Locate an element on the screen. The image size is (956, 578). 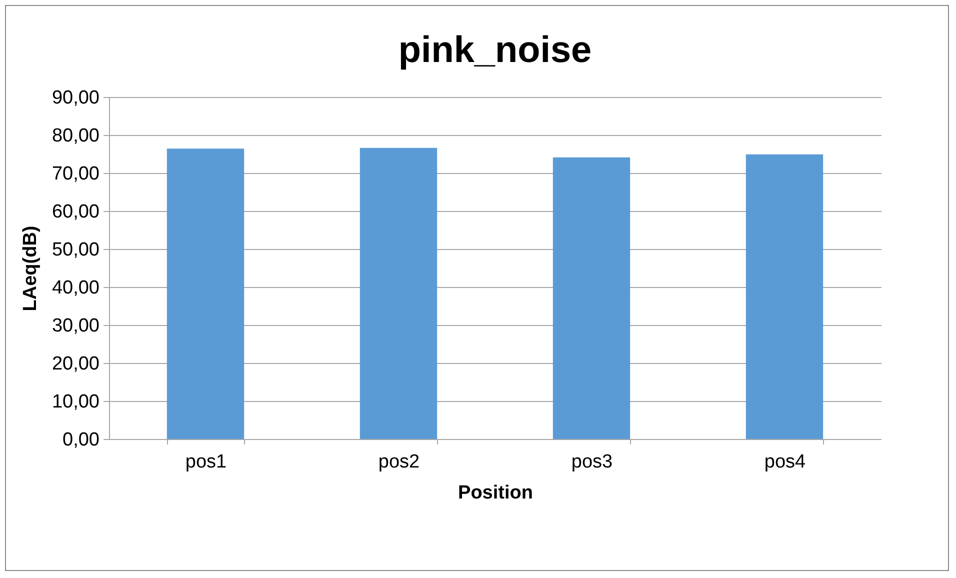
y-tick-label: 80,00 is located at coordinates (76, 136).